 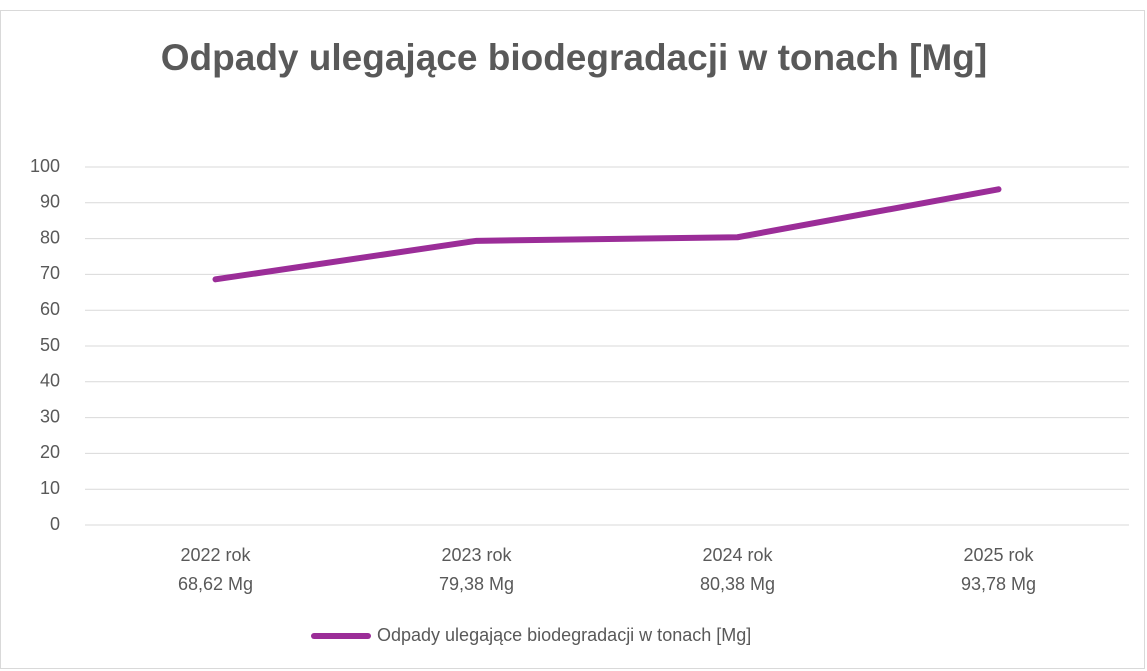 I want to click on x-tick-label: 2024 rok, so click(x=737, y=555).